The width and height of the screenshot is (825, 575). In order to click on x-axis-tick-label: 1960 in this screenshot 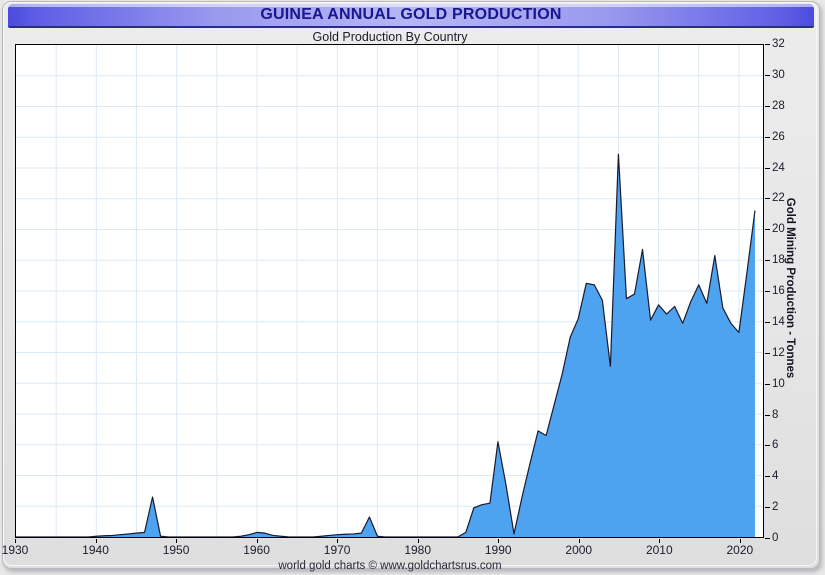, I will do `click(256, 550)`.